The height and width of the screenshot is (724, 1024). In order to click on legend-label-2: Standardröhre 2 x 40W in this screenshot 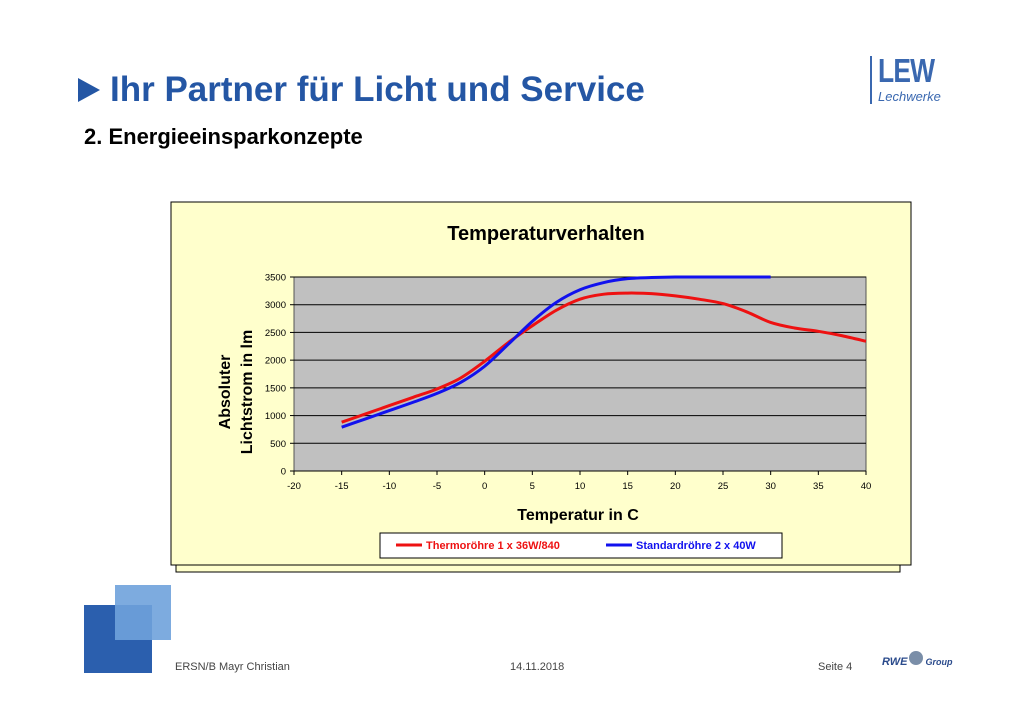, I will do `click(696, 546)`.